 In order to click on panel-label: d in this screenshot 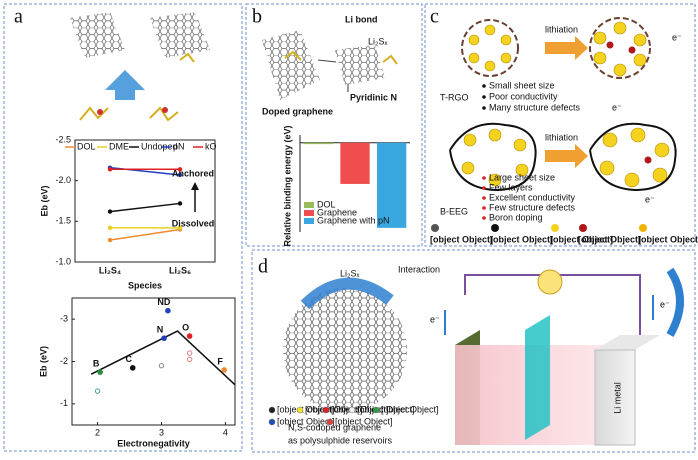, I will do `click(263, 267)`.